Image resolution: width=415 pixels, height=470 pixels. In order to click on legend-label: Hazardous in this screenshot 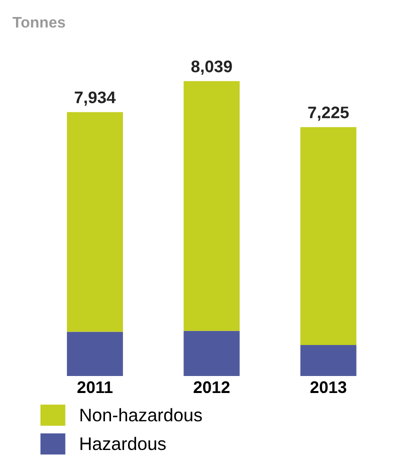, I will do `click(123, 443)`.